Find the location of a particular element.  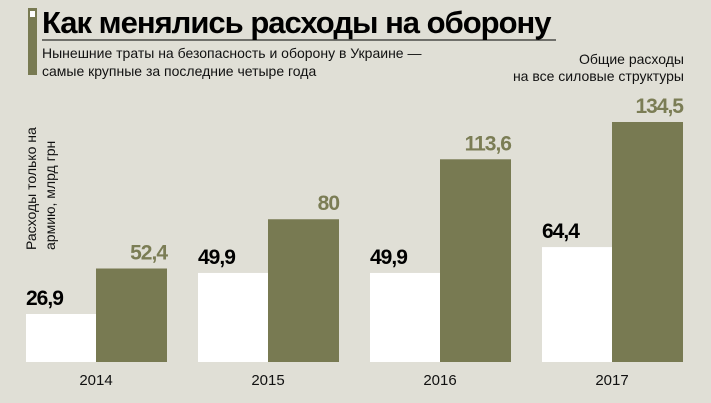

x-tick-label: 2014 is located at coordinates (95, 380).